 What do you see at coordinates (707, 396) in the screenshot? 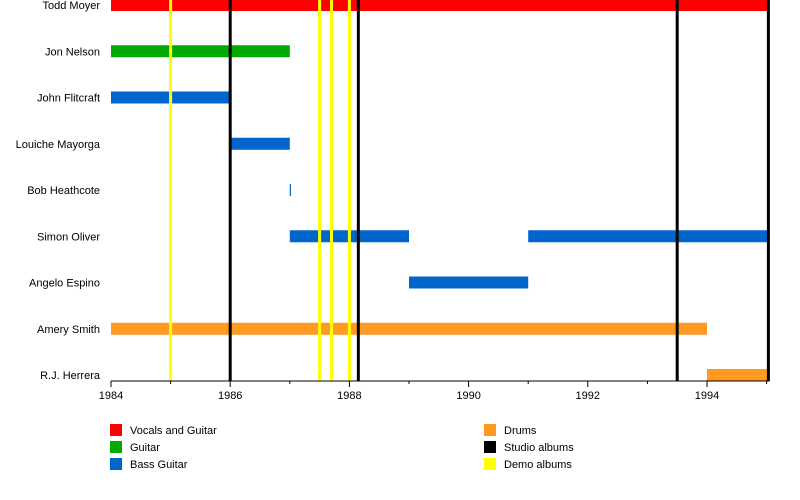
I see `x-tick-label: 1994` at bounding box center [707, 396].